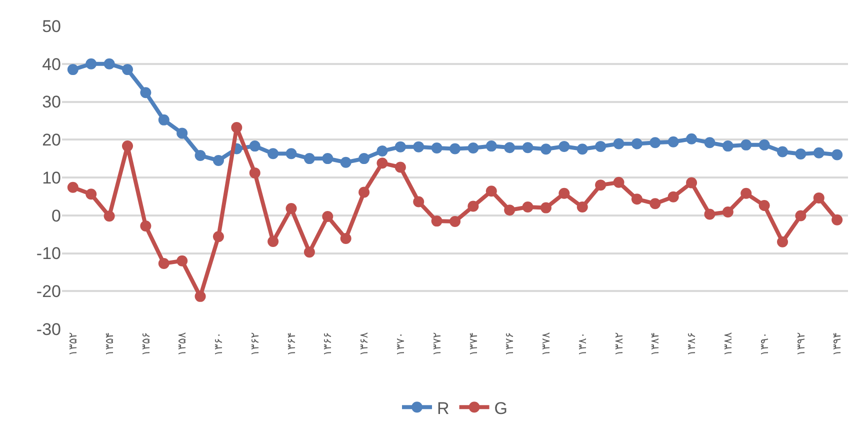 This screenshot has width=862, height=438. What do you see at coordinates (437, 344) in the screenshot?
I see `x-tick-label: ۱۳۷۲` at bounding box center [437, 344].